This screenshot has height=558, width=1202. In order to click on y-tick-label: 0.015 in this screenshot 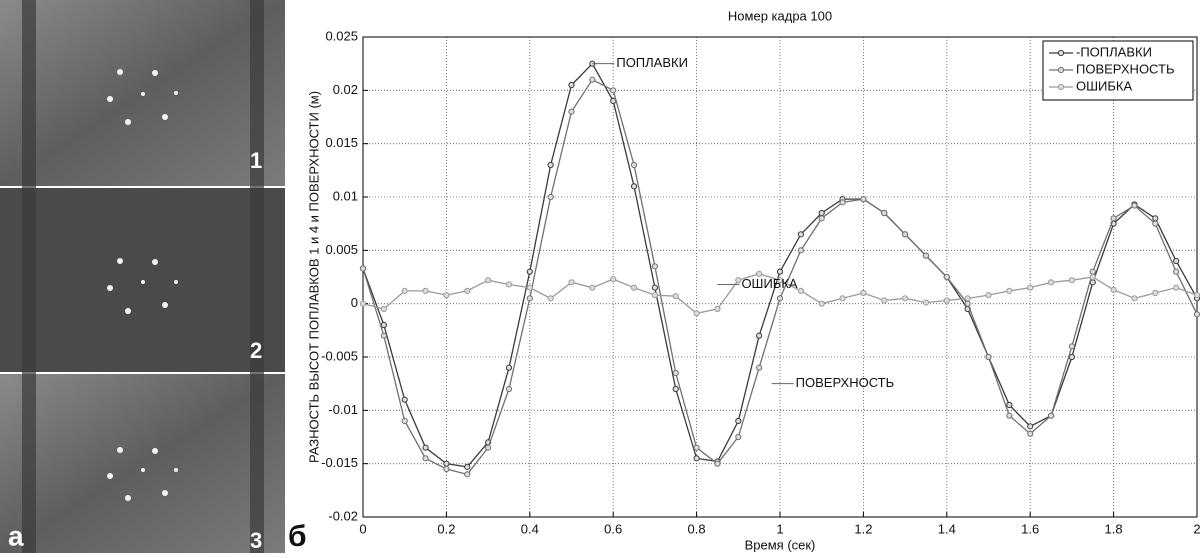, I will do `click(341, 142)`.